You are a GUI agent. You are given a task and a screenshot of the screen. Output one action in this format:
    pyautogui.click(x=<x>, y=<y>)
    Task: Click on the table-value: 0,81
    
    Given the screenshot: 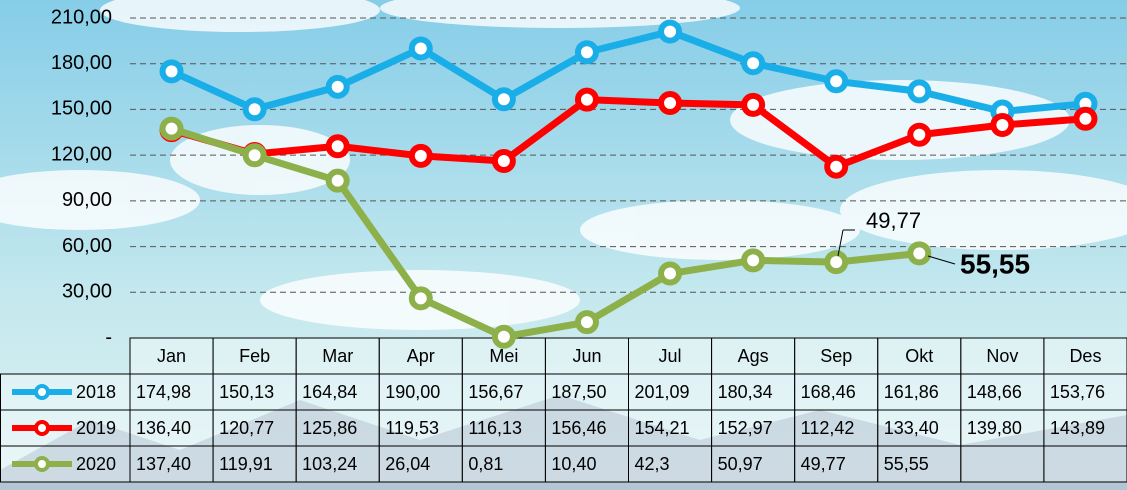 What is the action you would take?
    pyautogui.click(x=485, y=464)
    